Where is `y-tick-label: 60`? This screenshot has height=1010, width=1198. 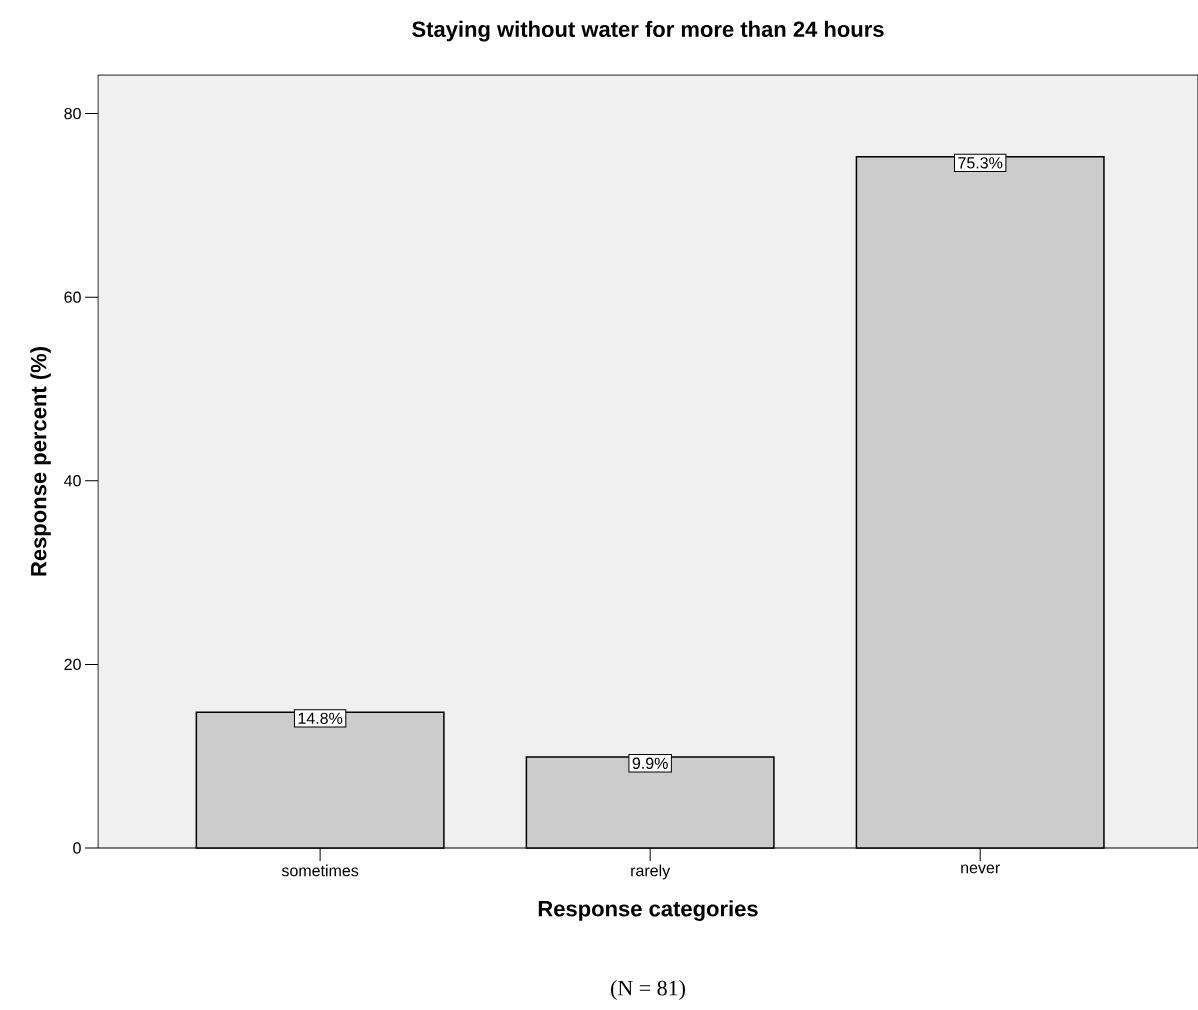
y-tick-label: 60 is located at coordinates (72, 297).